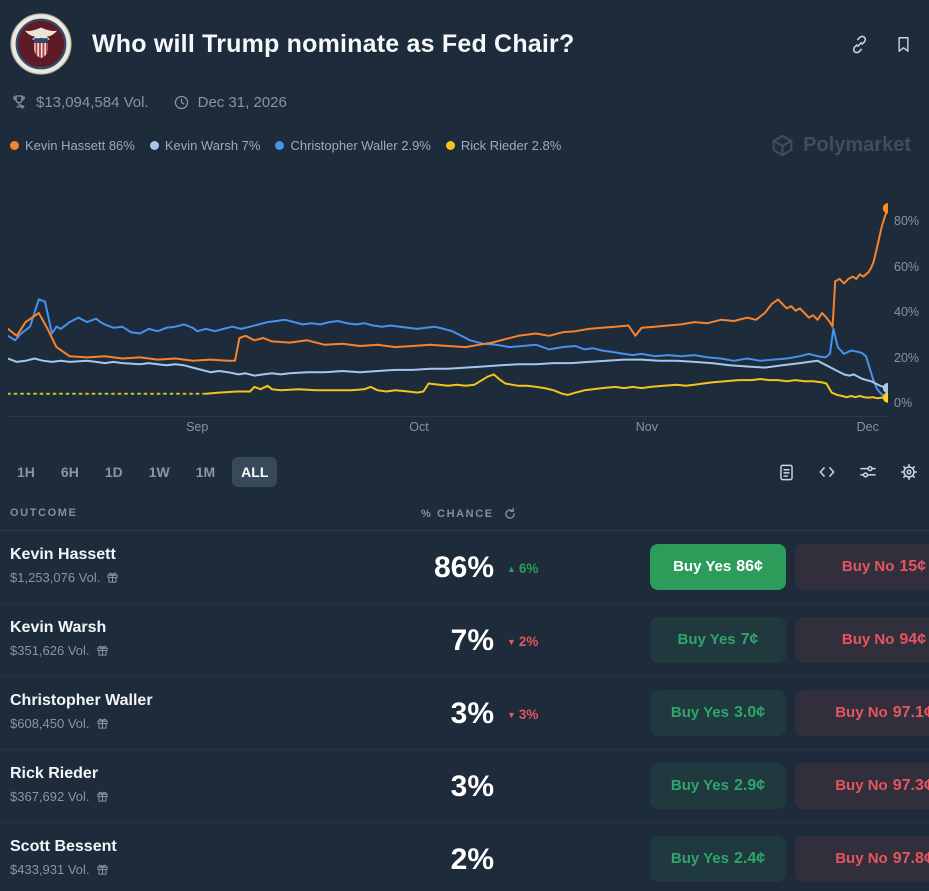  Describe the element at coordinates (913, 639) in the screenshot. I see `no-price: 94¢` at that location.